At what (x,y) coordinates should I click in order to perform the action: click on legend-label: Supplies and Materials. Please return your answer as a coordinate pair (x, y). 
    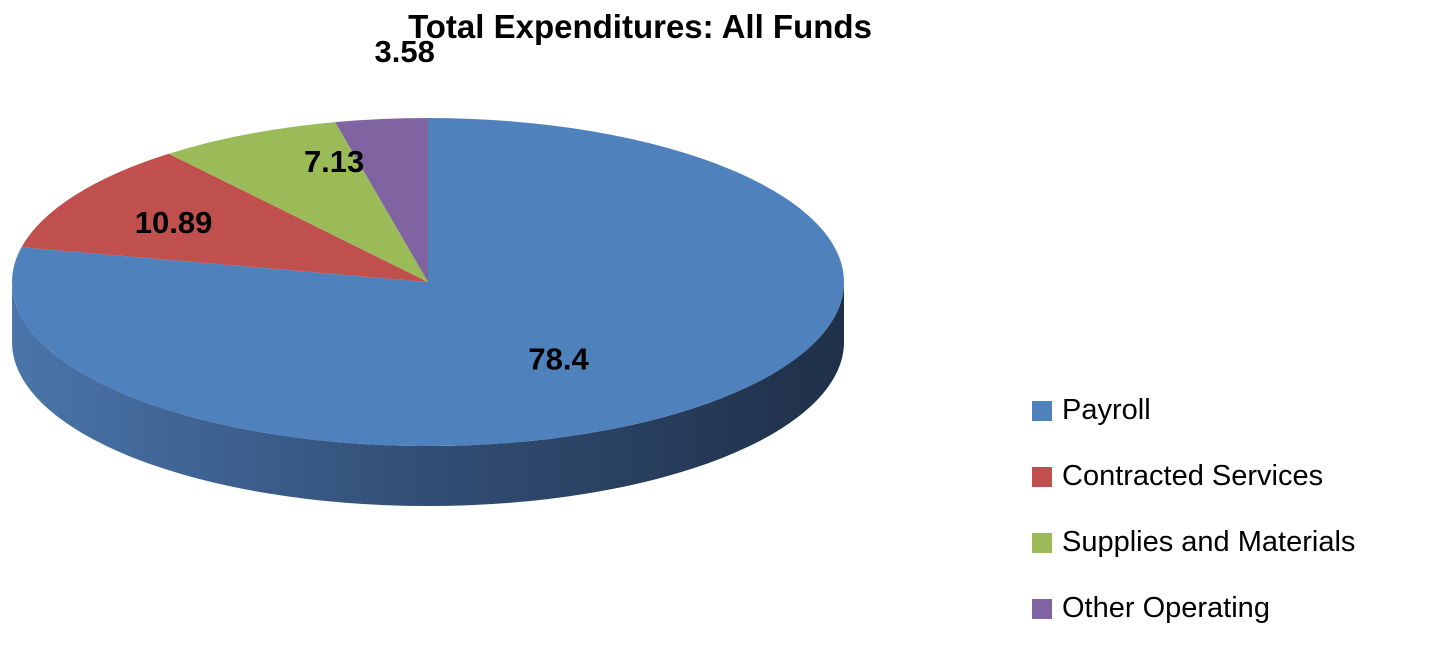
    Looking at the image, I should click on (1209, 542).